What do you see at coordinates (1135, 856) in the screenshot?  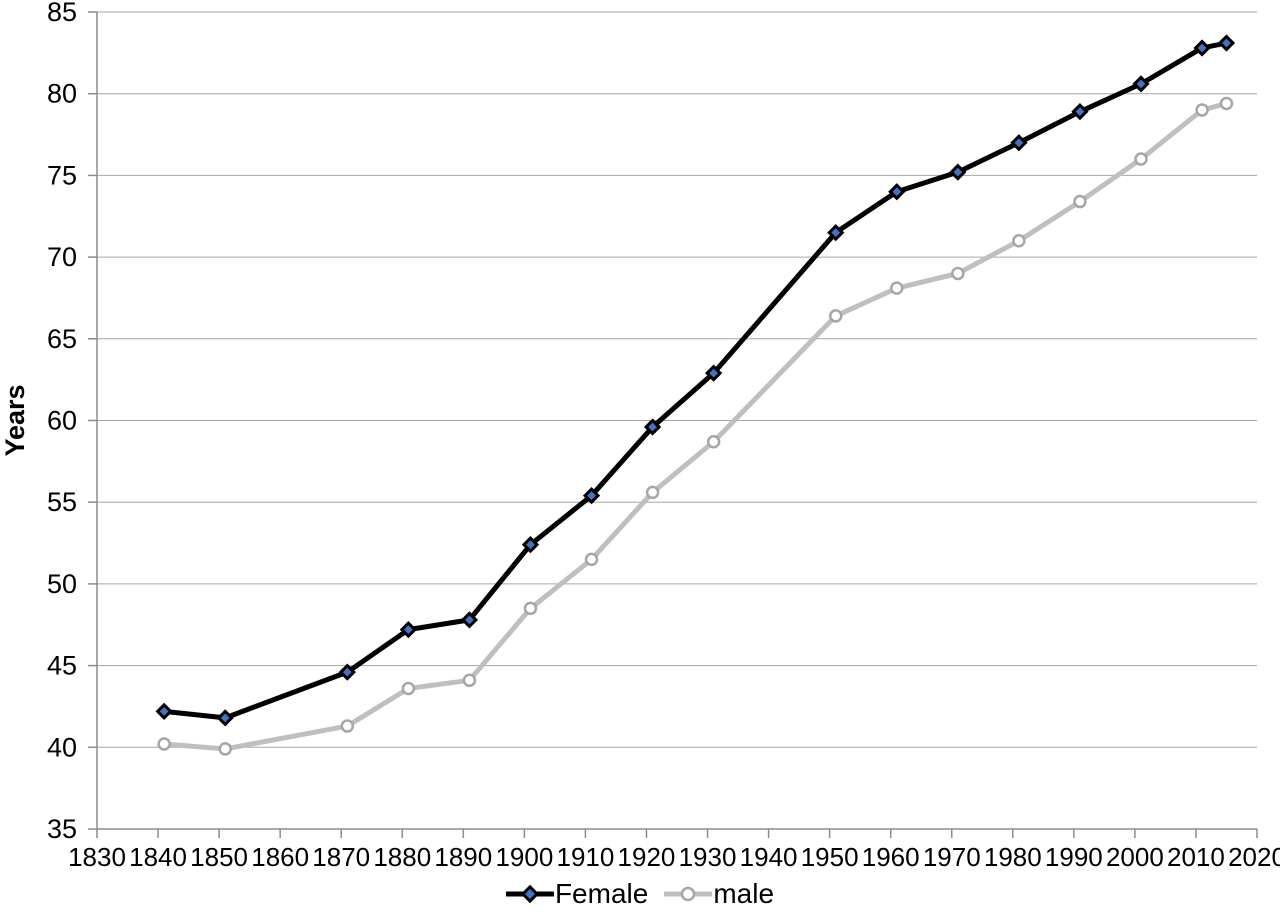 I see `x-tick-label: 2000` at bounding box center [1135, 856].